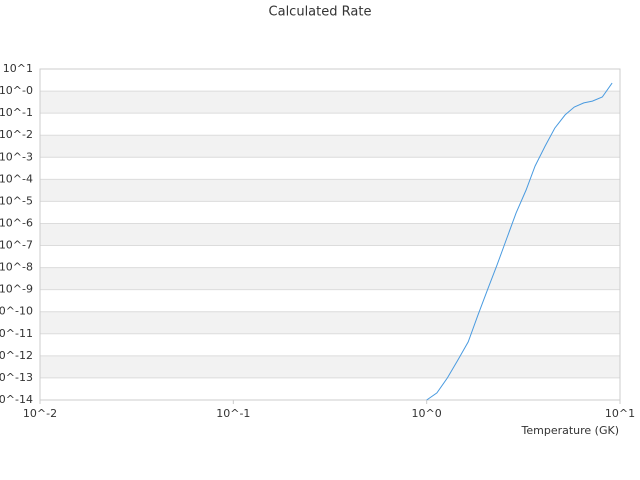 The image size is (640, 480). What do you see at coordinates (620, 413) in the screenshot?
I see `x-tick-label: 10^1` at bounding box center [620, 413].